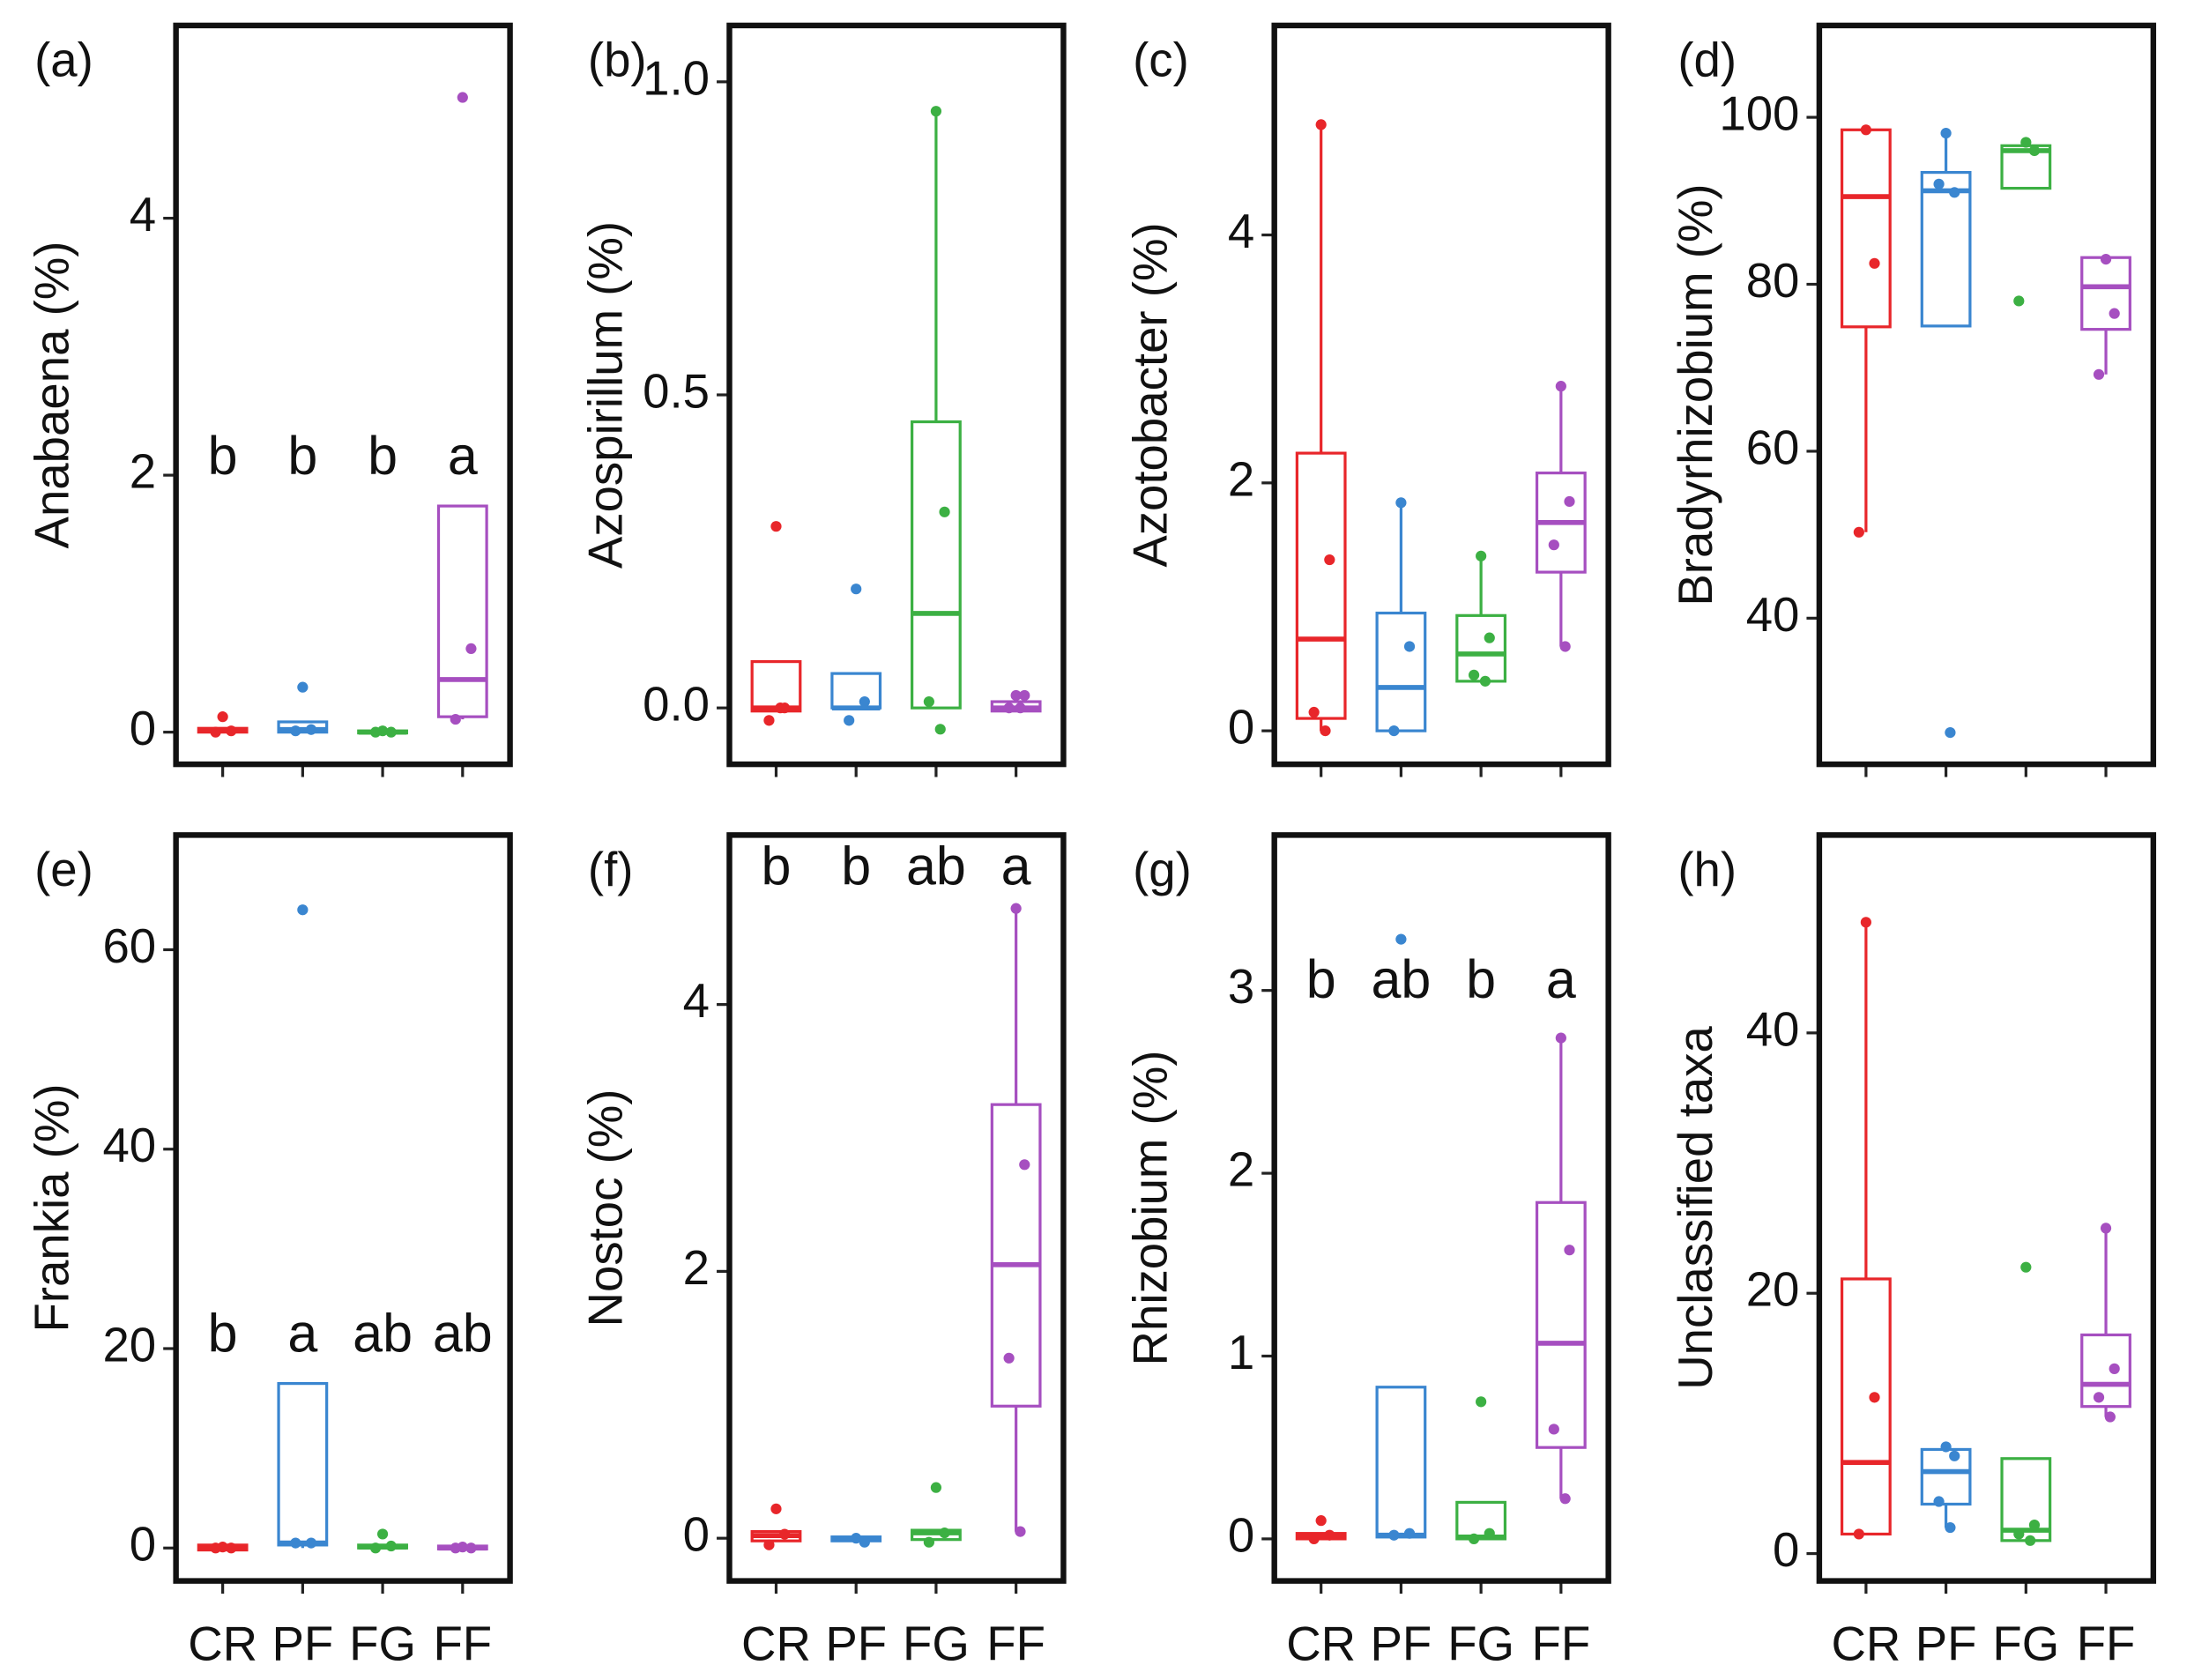  Describe the element at coordinates (1773, 1029) in the screenshot. I see `y-tick-label: 40` at that location.